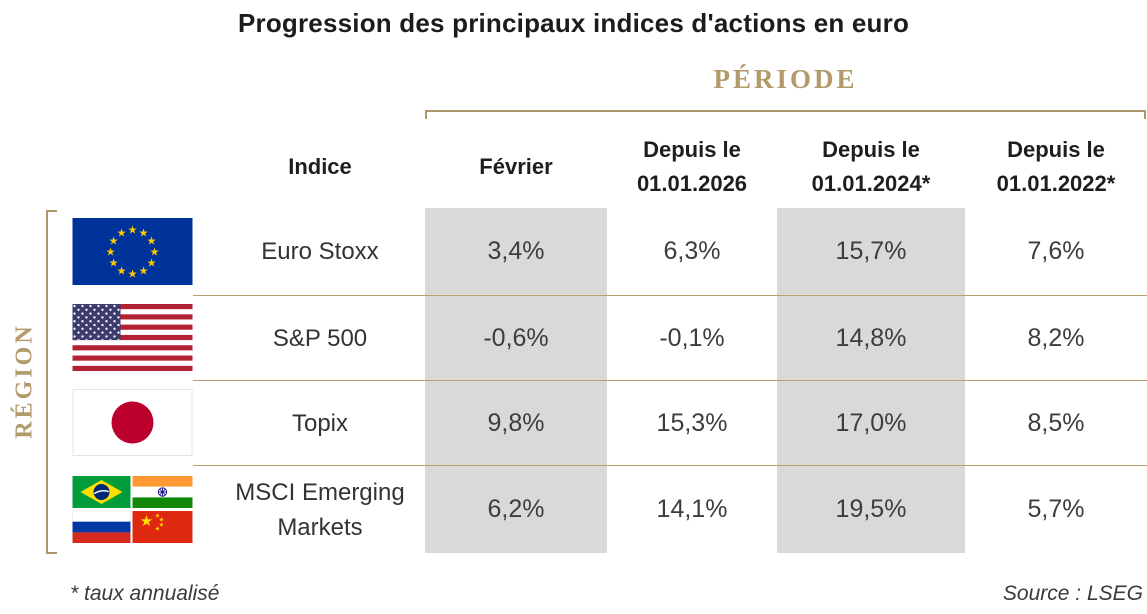  I want to click on index-name: S&P 500, so click(309, 337).